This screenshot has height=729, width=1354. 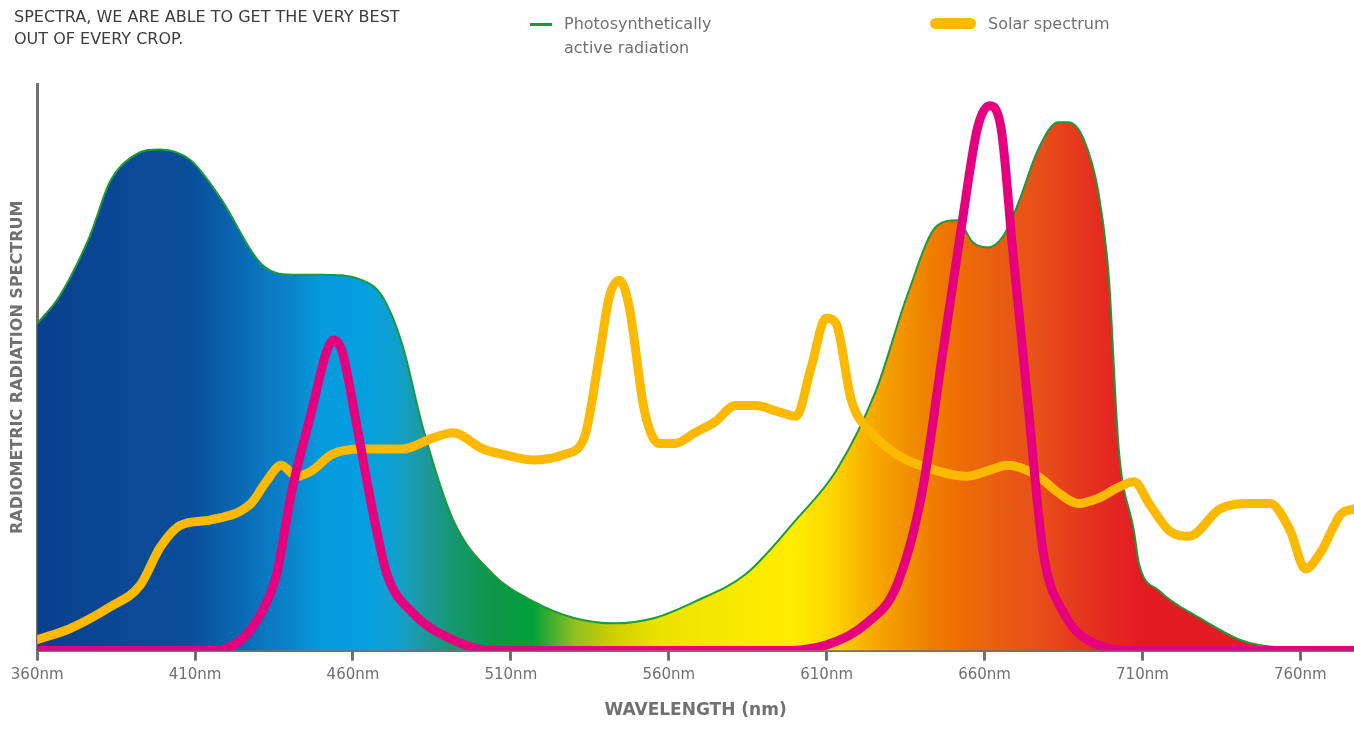 I want to click on x-tick-label: 760nm, so click(x=1300, y=674).